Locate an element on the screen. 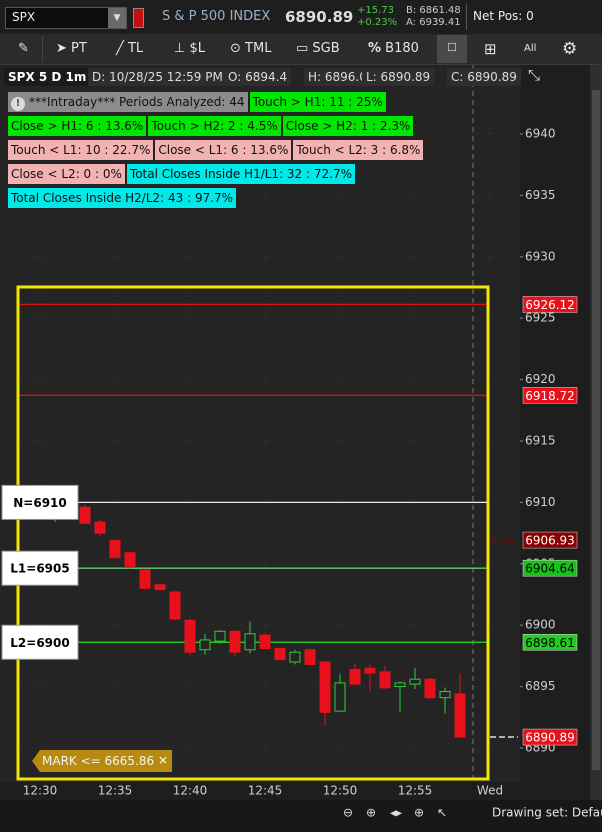  price-tag-label: 6904.64 is located at coordinates (550, 569).